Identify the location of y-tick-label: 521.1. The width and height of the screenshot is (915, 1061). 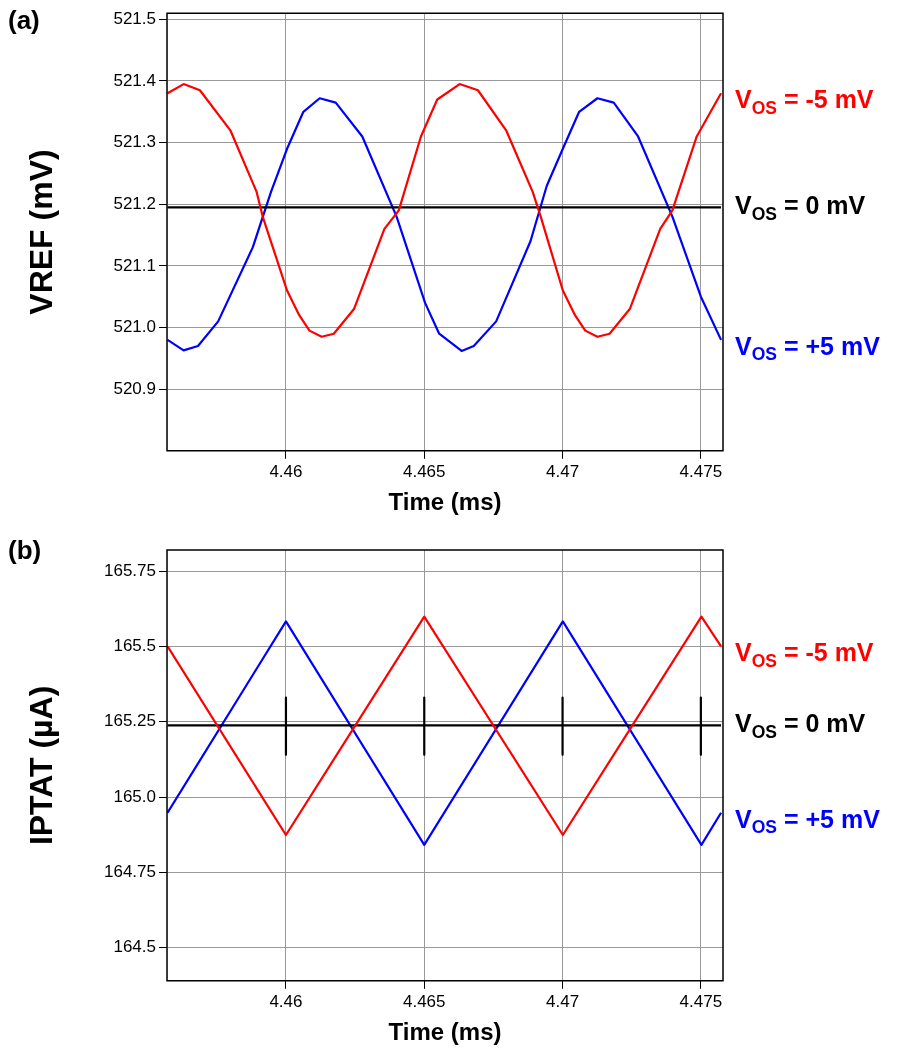
(134, 265).